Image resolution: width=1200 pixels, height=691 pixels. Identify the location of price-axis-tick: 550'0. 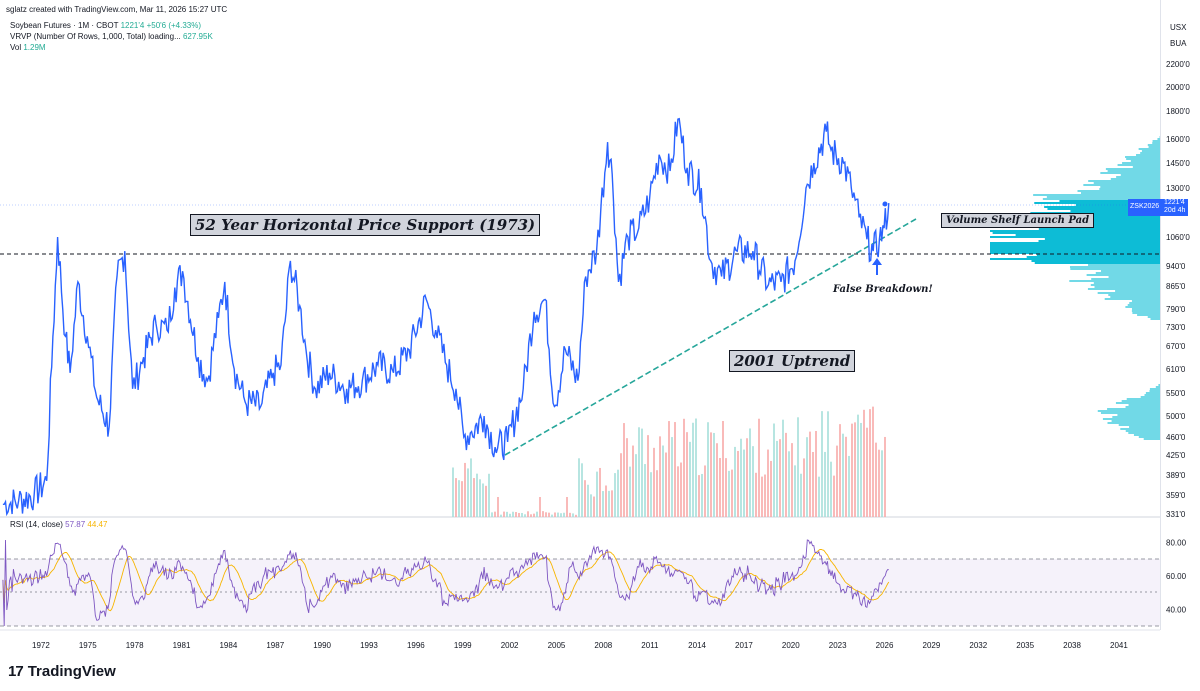
(1176, 393).